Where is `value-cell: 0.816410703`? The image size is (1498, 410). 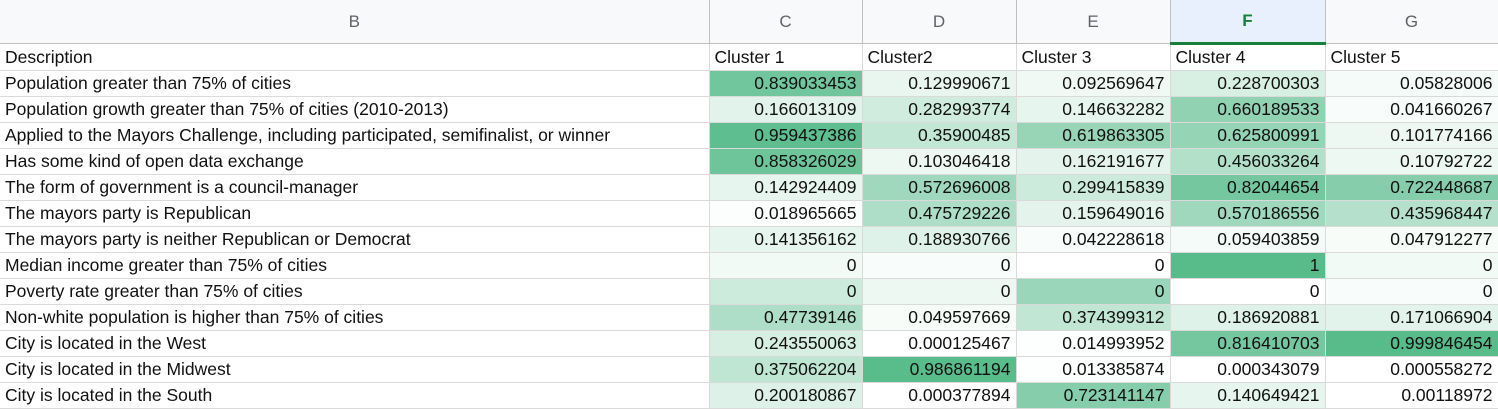 value-cell: 0.816410703 is located at coordinates (1248, 343).